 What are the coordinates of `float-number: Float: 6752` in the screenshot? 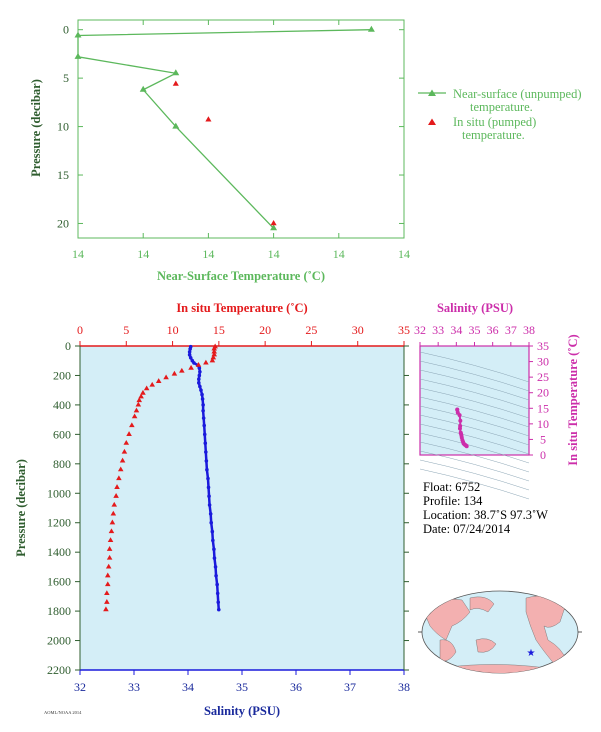 It's located at (451, 487).